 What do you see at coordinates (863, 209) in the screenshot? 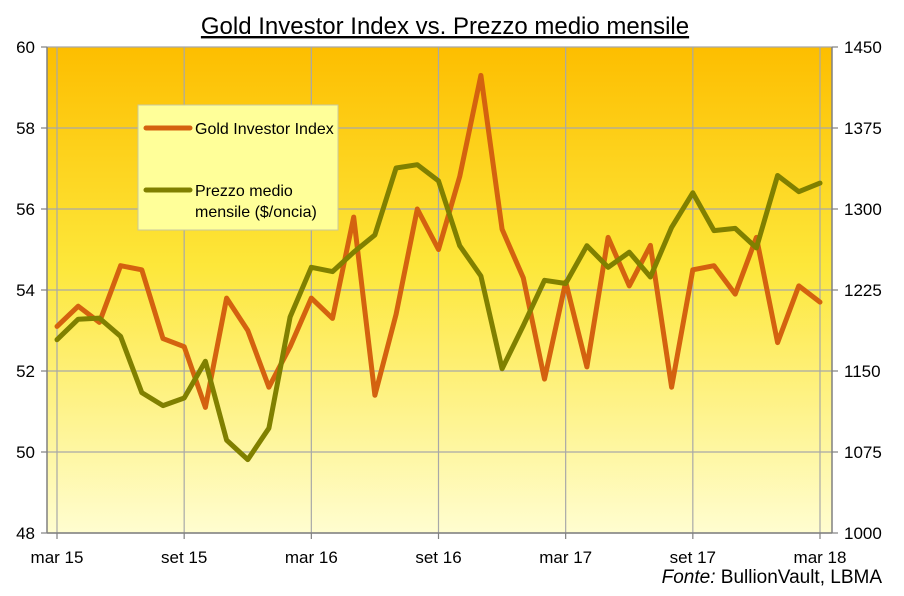
I see `y-right-tick-label: 1300` at bounding box center [863, 209].